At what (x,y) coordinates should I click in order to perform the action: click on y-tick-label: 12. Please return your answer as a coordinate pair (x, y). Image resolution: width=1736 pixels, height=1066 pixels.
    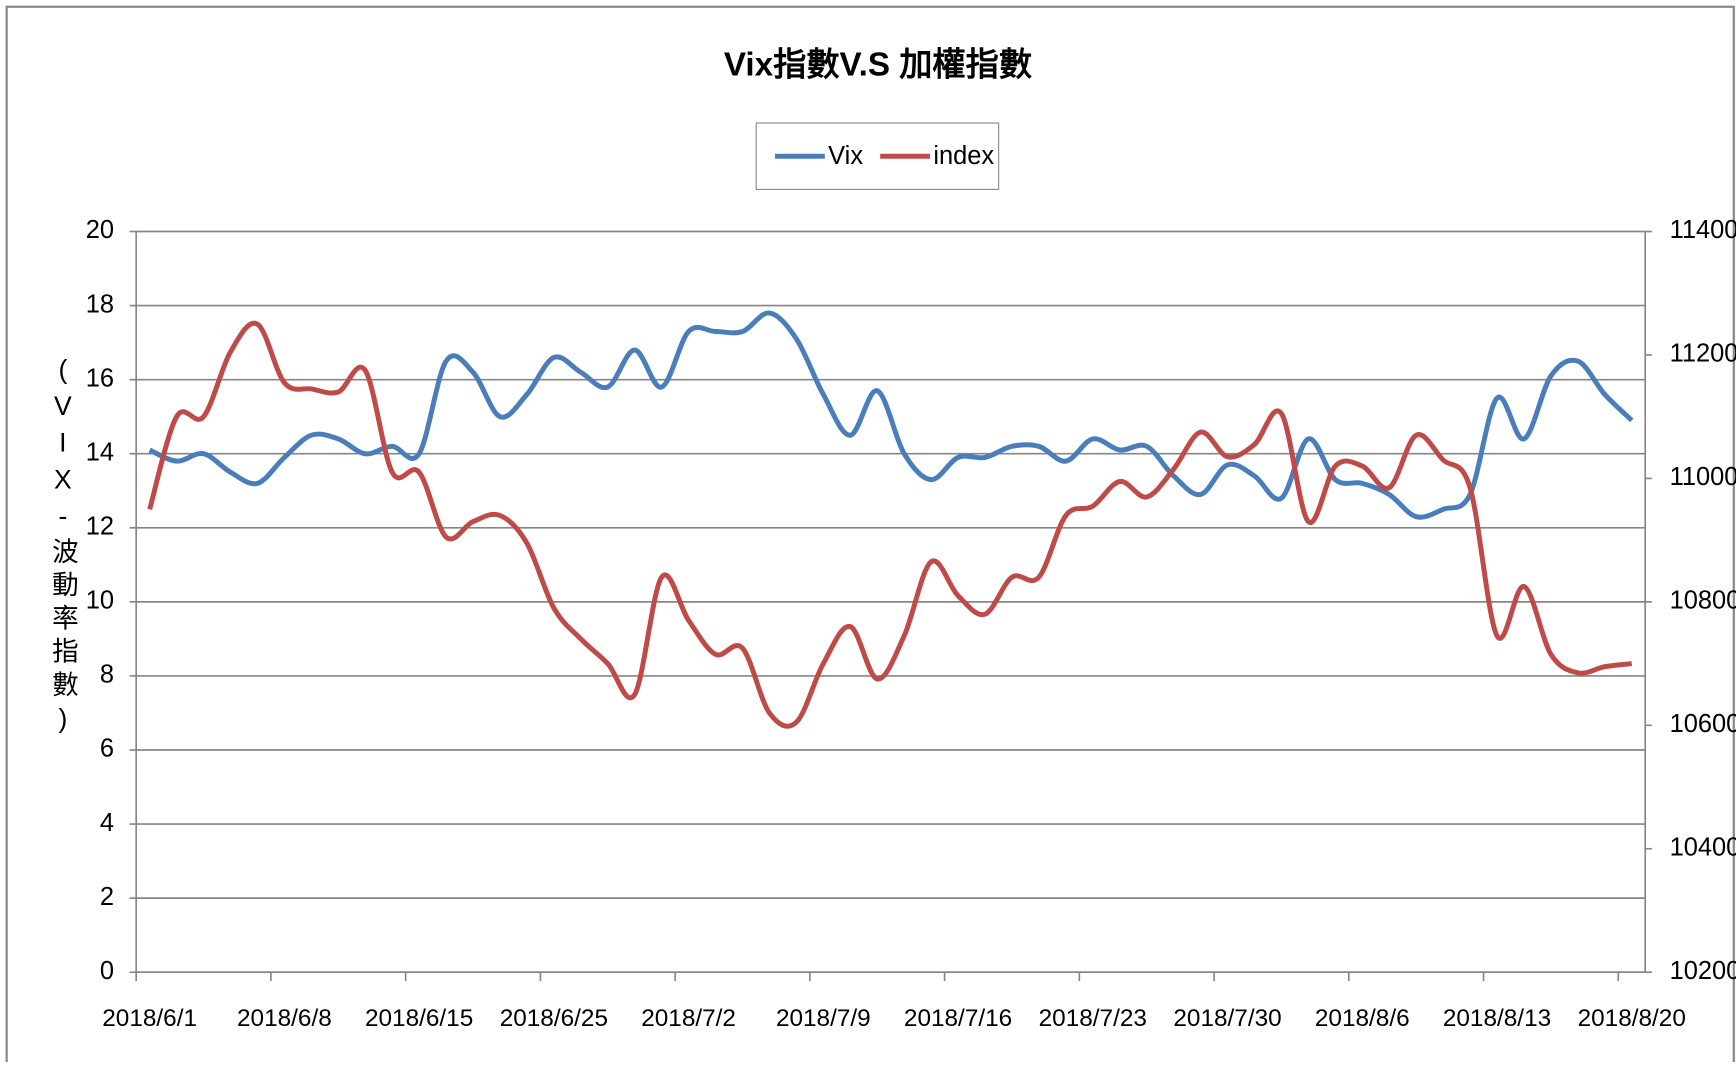
    Looking at the image, I should click on (100, 527).